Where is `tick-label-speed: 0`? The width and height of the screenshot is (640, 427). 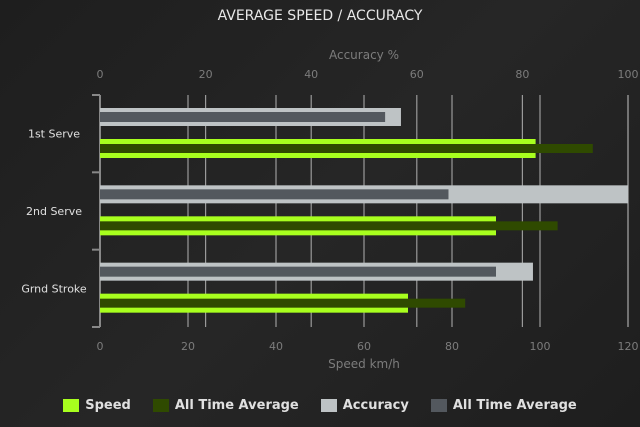 tick-label-speed: 0 is located at coordinates (100, 346).